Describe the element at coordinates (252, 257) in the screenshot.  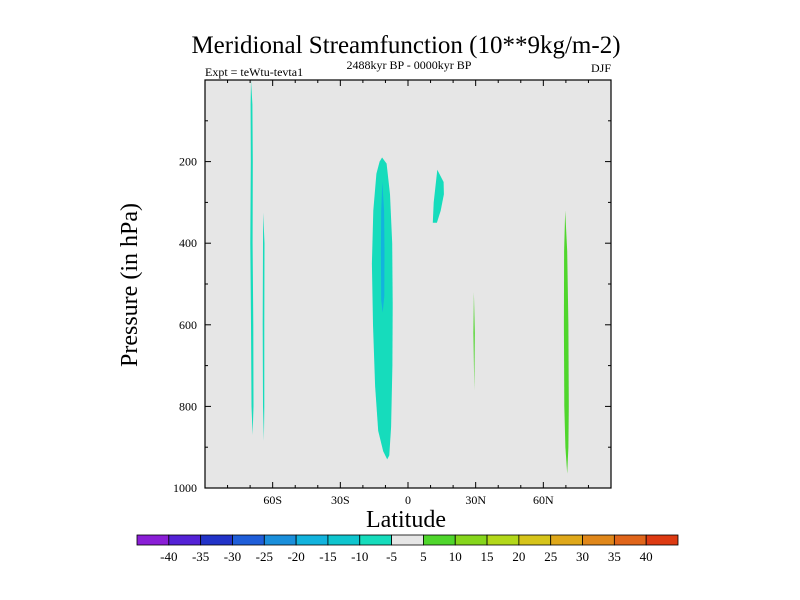
I see `contour-region-sh-polar-cell-a` at that location.